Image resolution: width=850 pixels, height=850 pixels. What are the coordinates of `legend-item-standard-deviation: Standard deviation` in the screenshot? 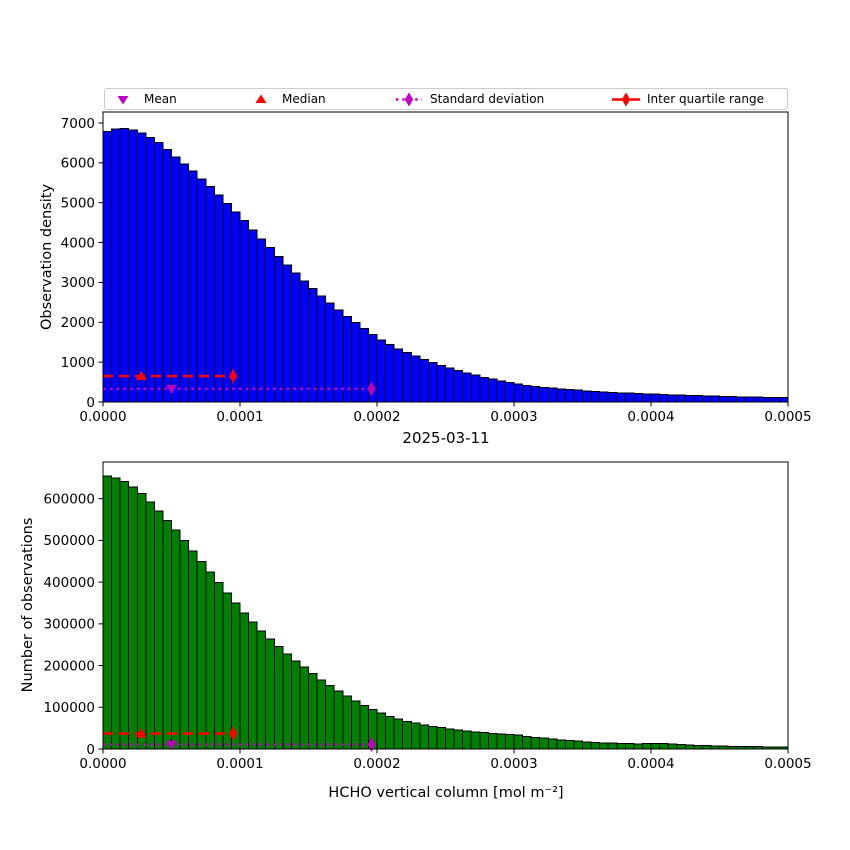 It's located at (469, 99).